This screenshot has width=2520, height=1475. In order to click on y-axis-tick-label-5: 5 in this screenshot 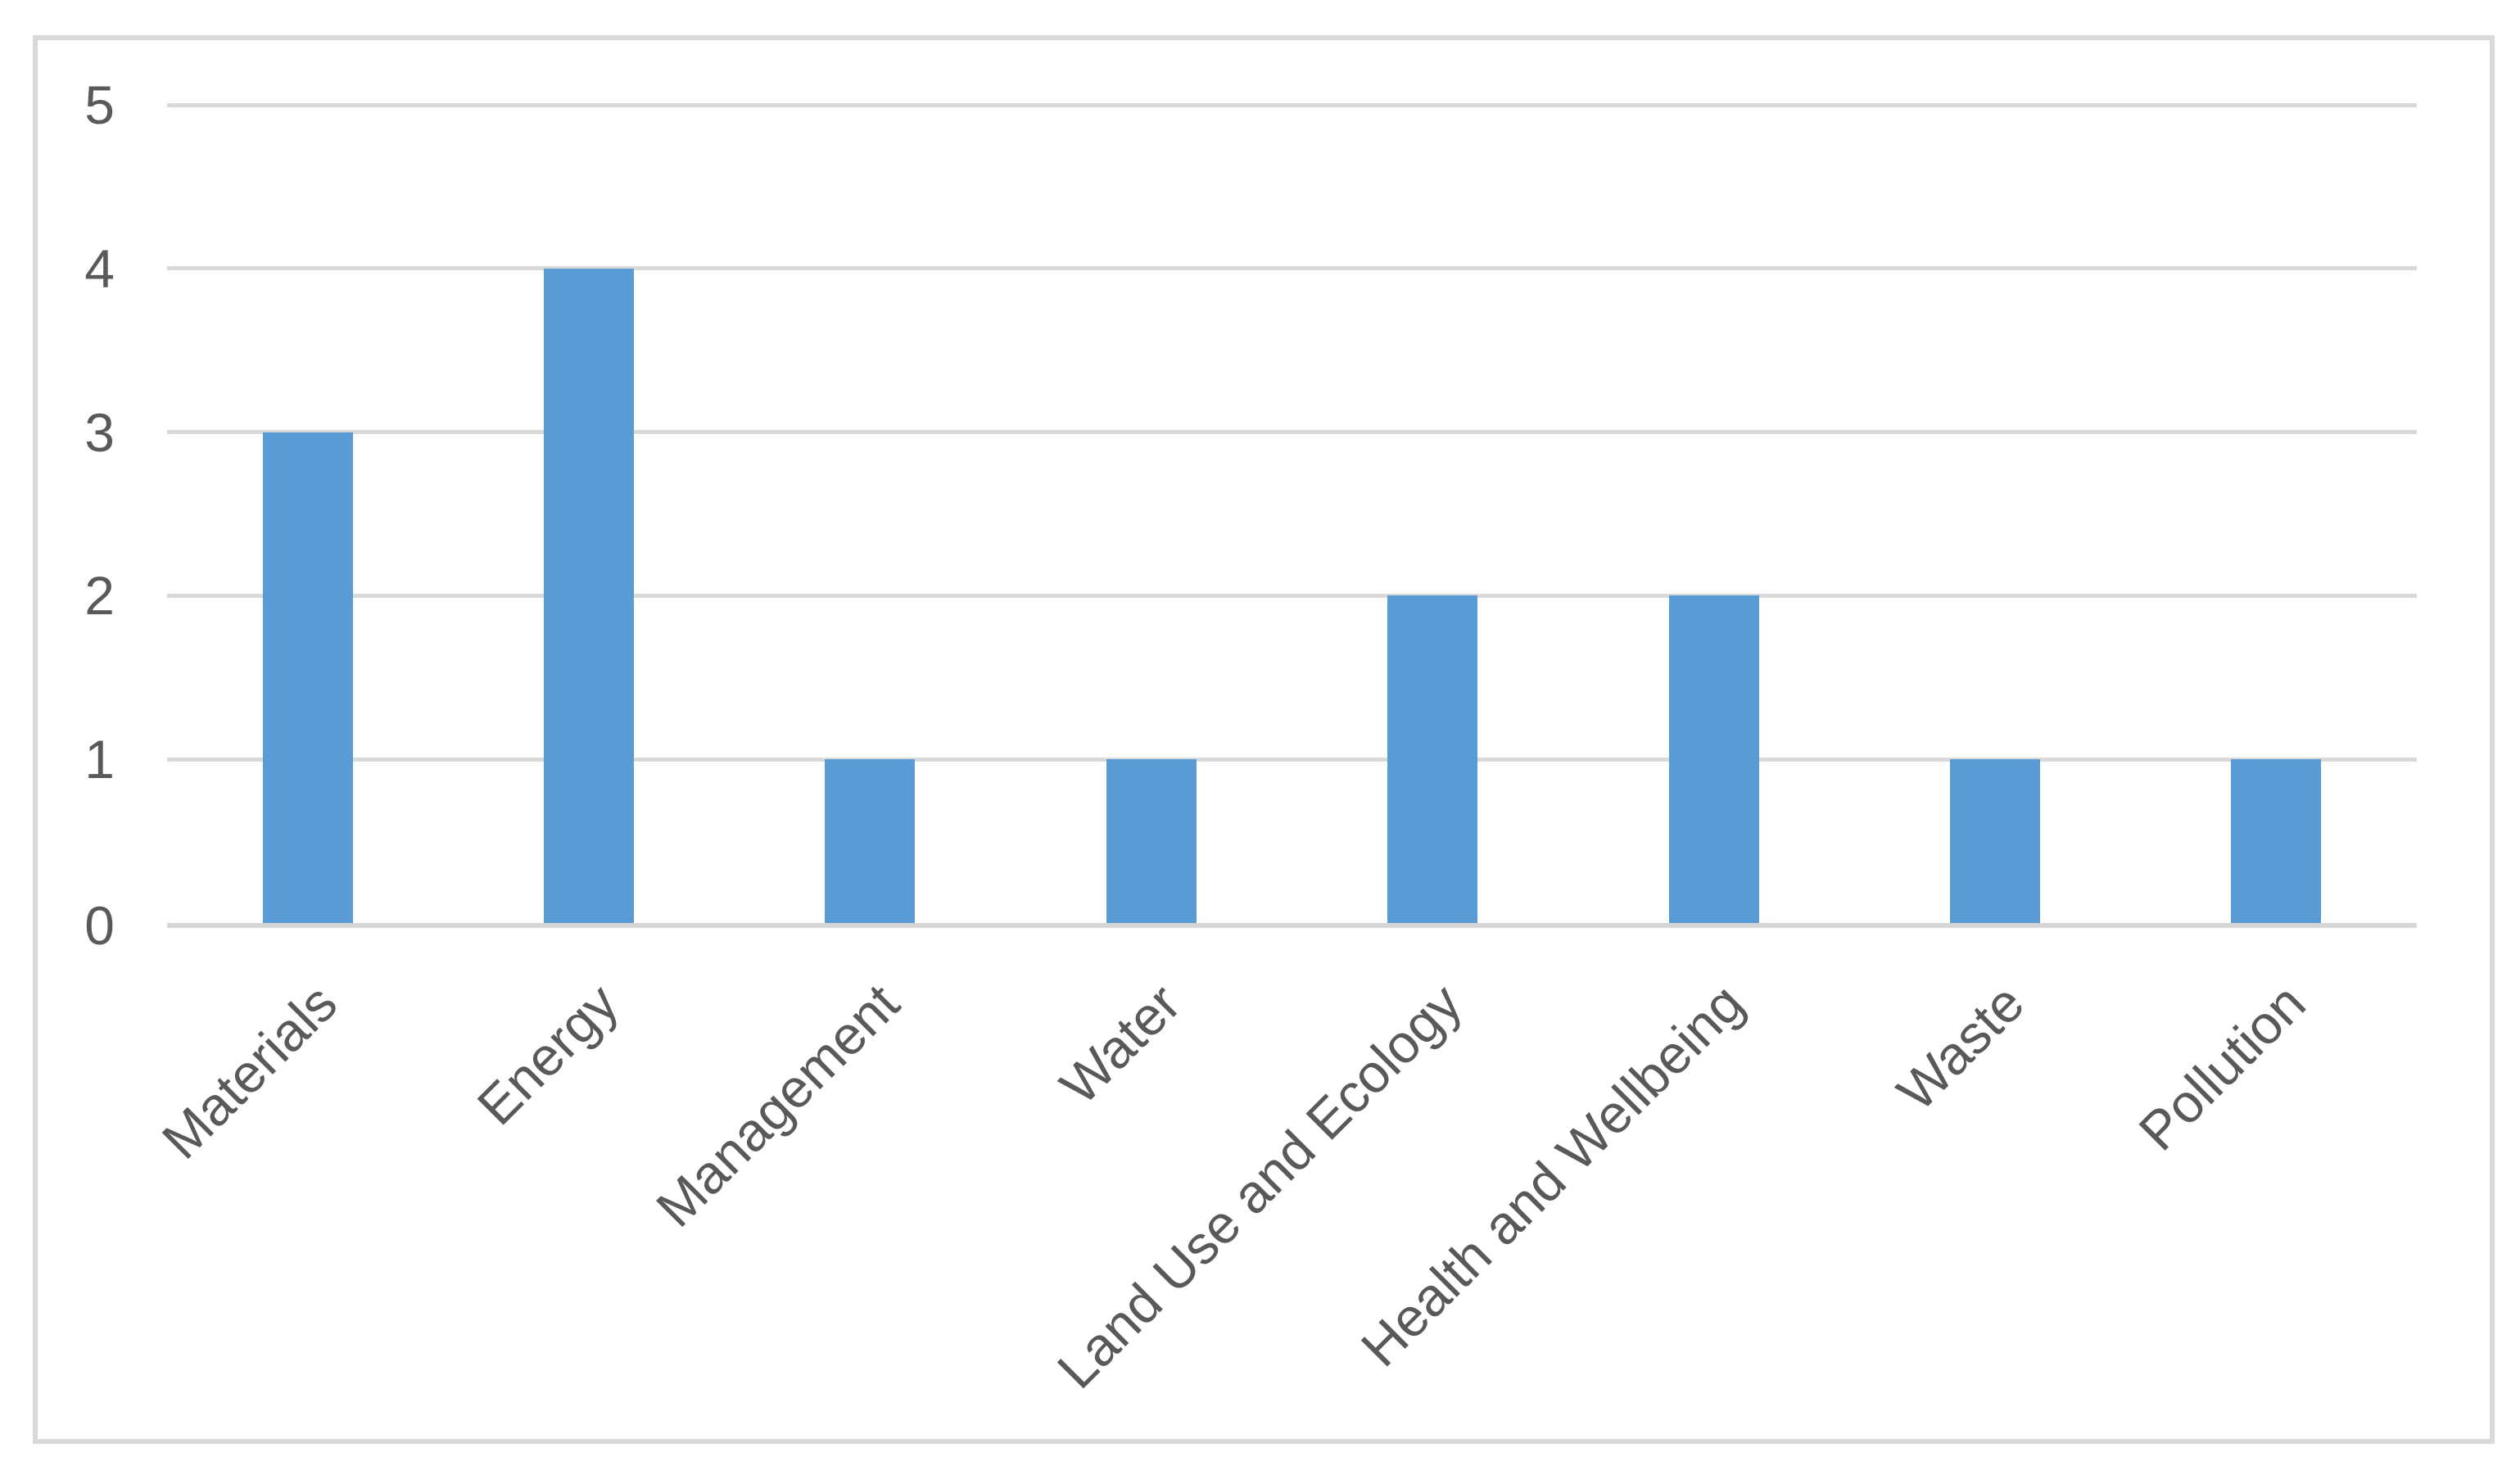, I will do `click(99, 105)`.